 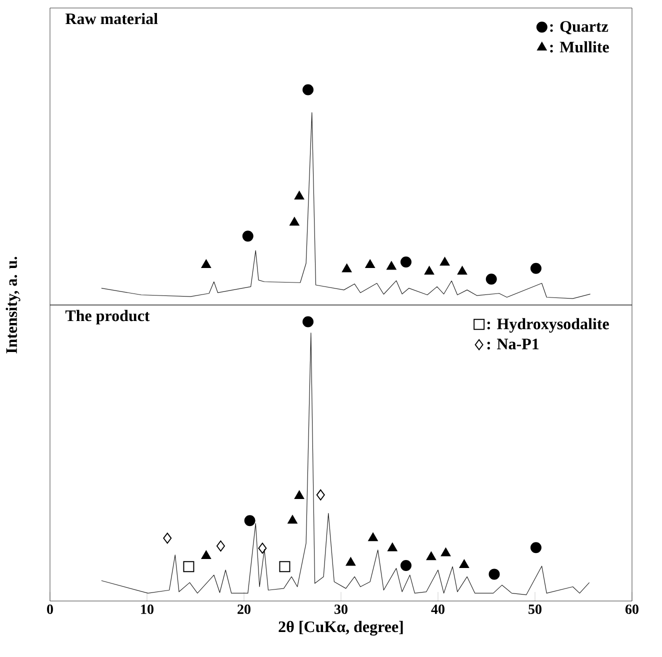 What do you see at coordinates (13, 305) in the screenshot?
I see `y-axis-title: Intensity, a. u.` at bounding box center [13, 305].